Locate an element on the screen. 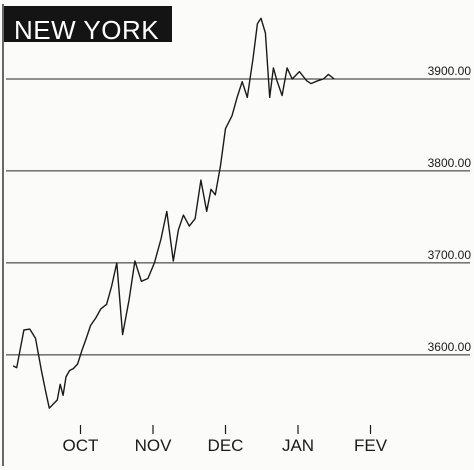 Image resolution: width=474 pixels, height=470 pixels. x-tick-label: OCT is located at coordinates (81, 445).